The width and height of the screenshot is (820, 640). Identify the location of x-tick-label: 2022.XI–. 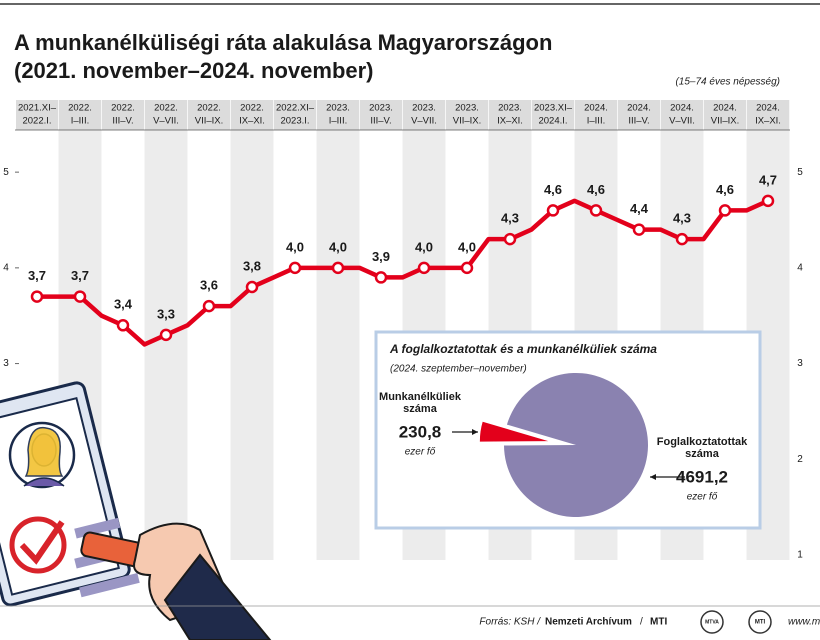
(295, 108).